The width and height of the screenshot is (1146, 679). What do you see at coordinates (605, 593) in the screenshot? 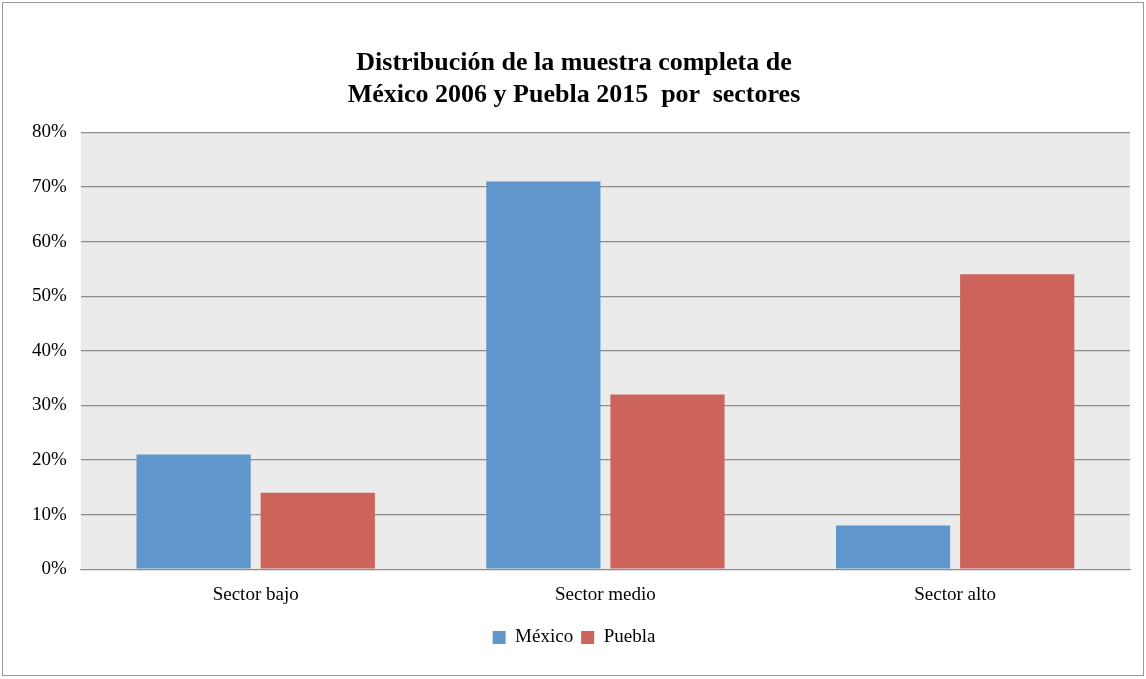
I see `x-tick-label: Sector medio` at bounding box center [605, 593].